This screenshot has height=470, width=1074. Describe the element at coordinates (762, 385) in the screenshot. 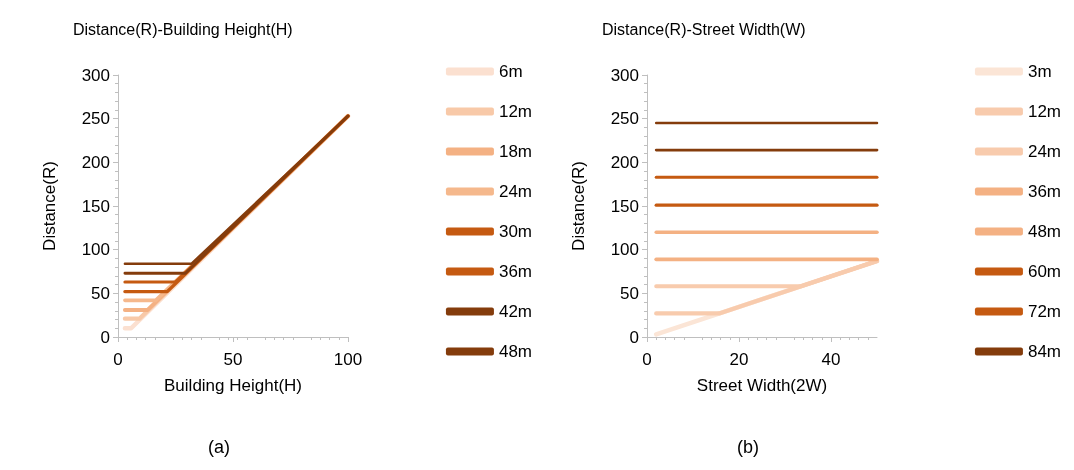

I see `x-axis-title: Street Width(2W)` at that location.